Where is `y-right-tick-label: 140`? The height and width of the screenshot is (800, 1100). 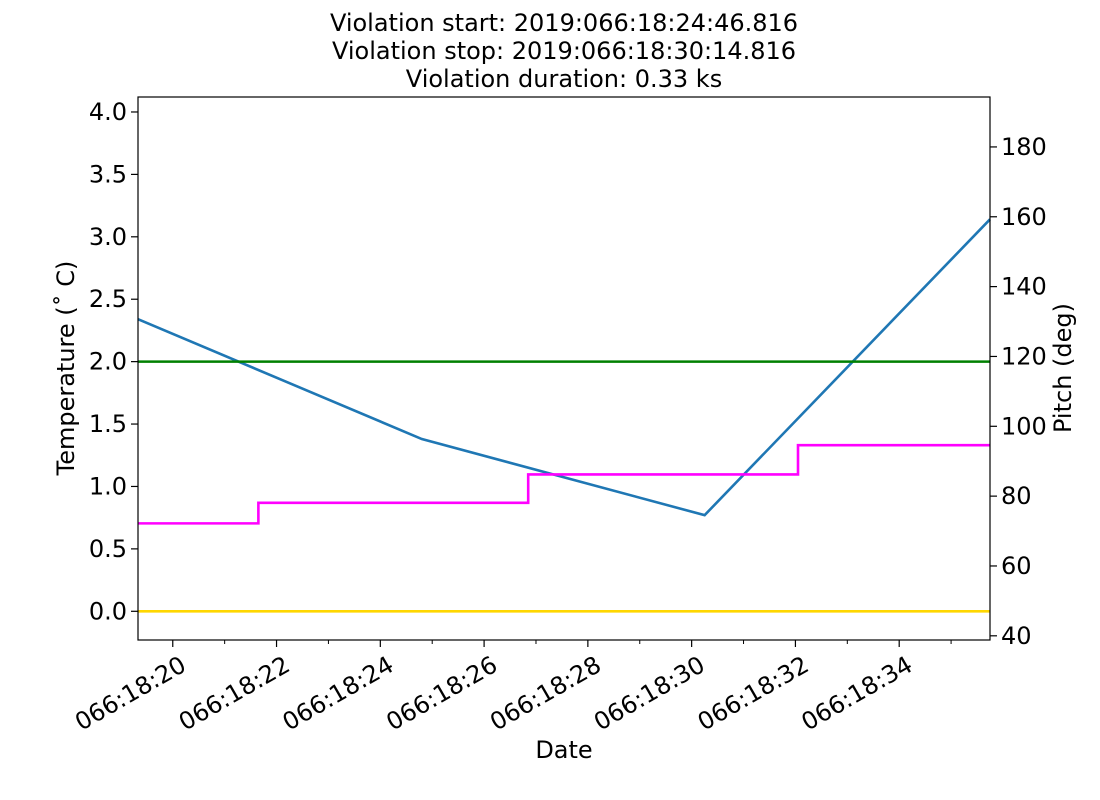
y-right-tick-label: 140 is located at coordinates (1024, 287).